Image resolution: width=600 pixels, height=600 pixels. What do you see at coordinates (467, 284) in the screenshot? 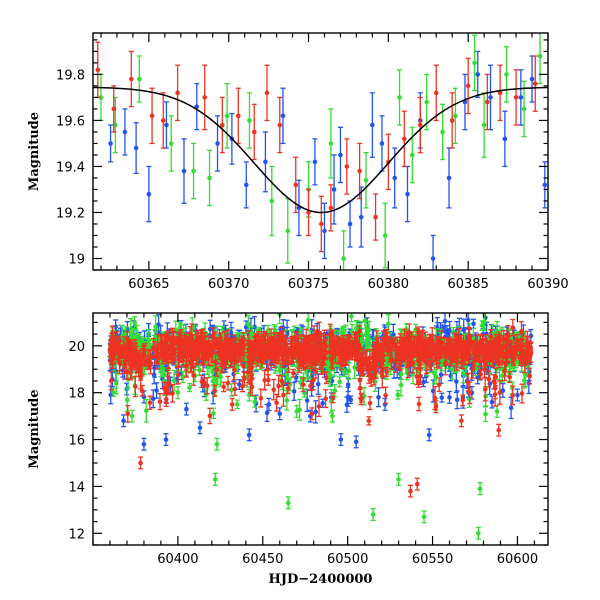
I see `x-tick-label: 60385` at bounding box center [467, 284].